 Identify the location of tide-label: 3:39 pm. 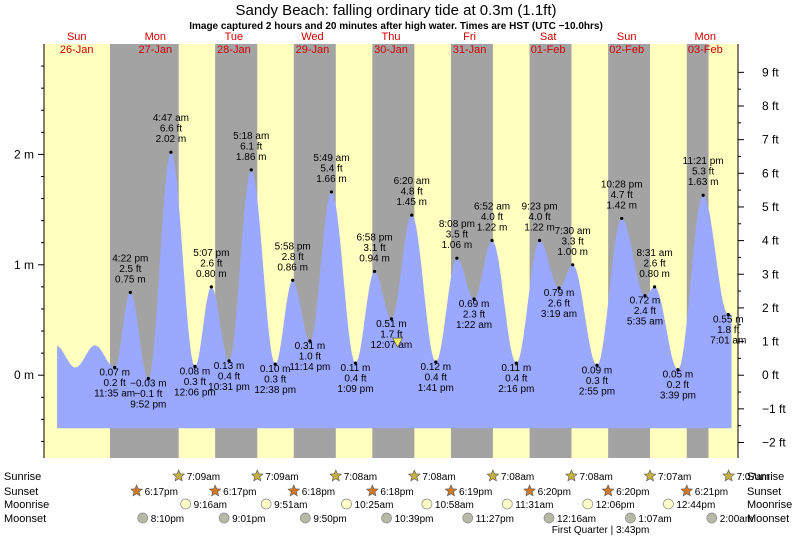
(678, 396).